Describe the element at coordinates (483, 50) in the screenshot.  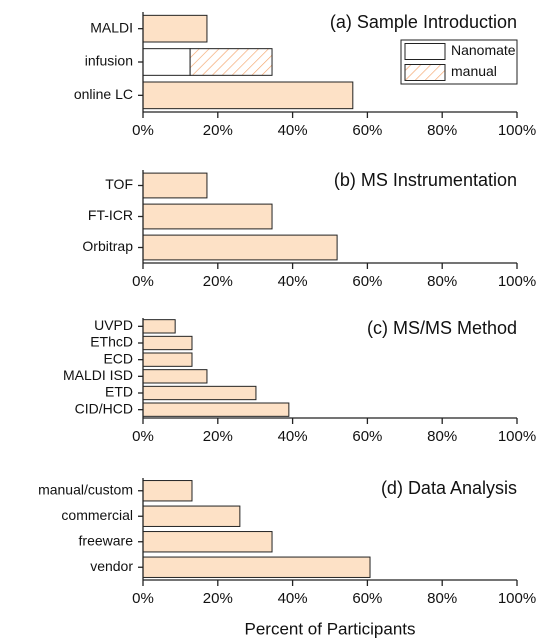
I see `legend-label: Nanomate` at that location.